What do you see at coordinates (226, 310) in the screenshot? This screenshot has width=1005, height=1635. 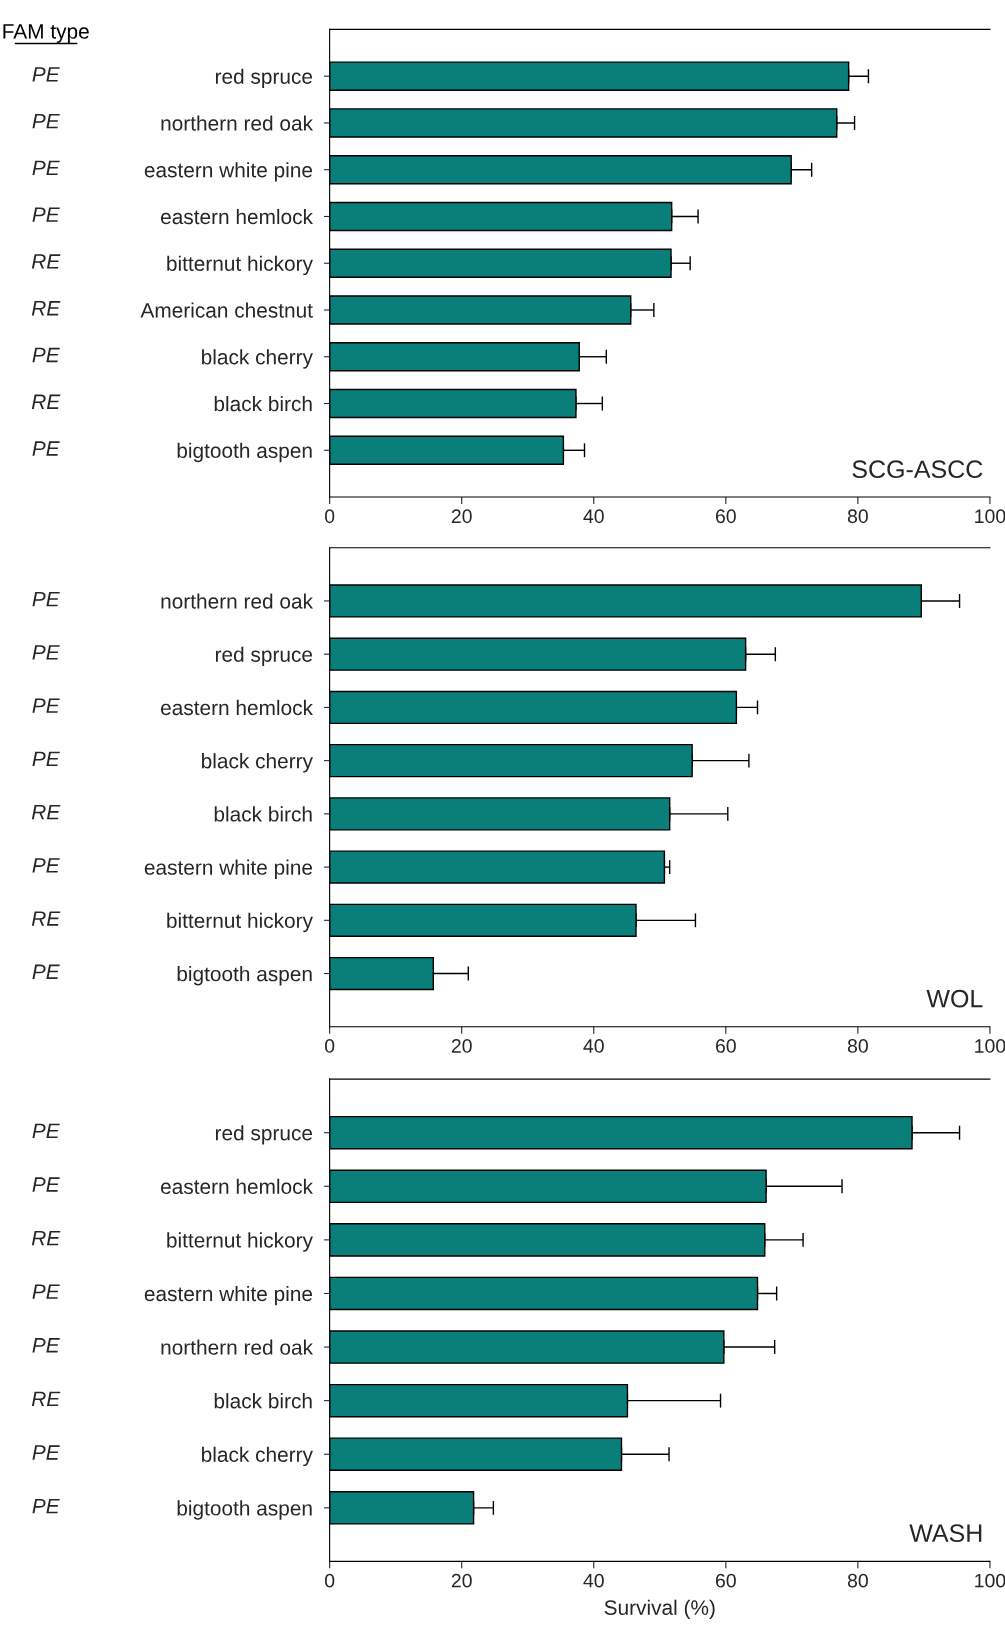 I see `y-tick-label: American chestnut` at bounding box center [226, 310].